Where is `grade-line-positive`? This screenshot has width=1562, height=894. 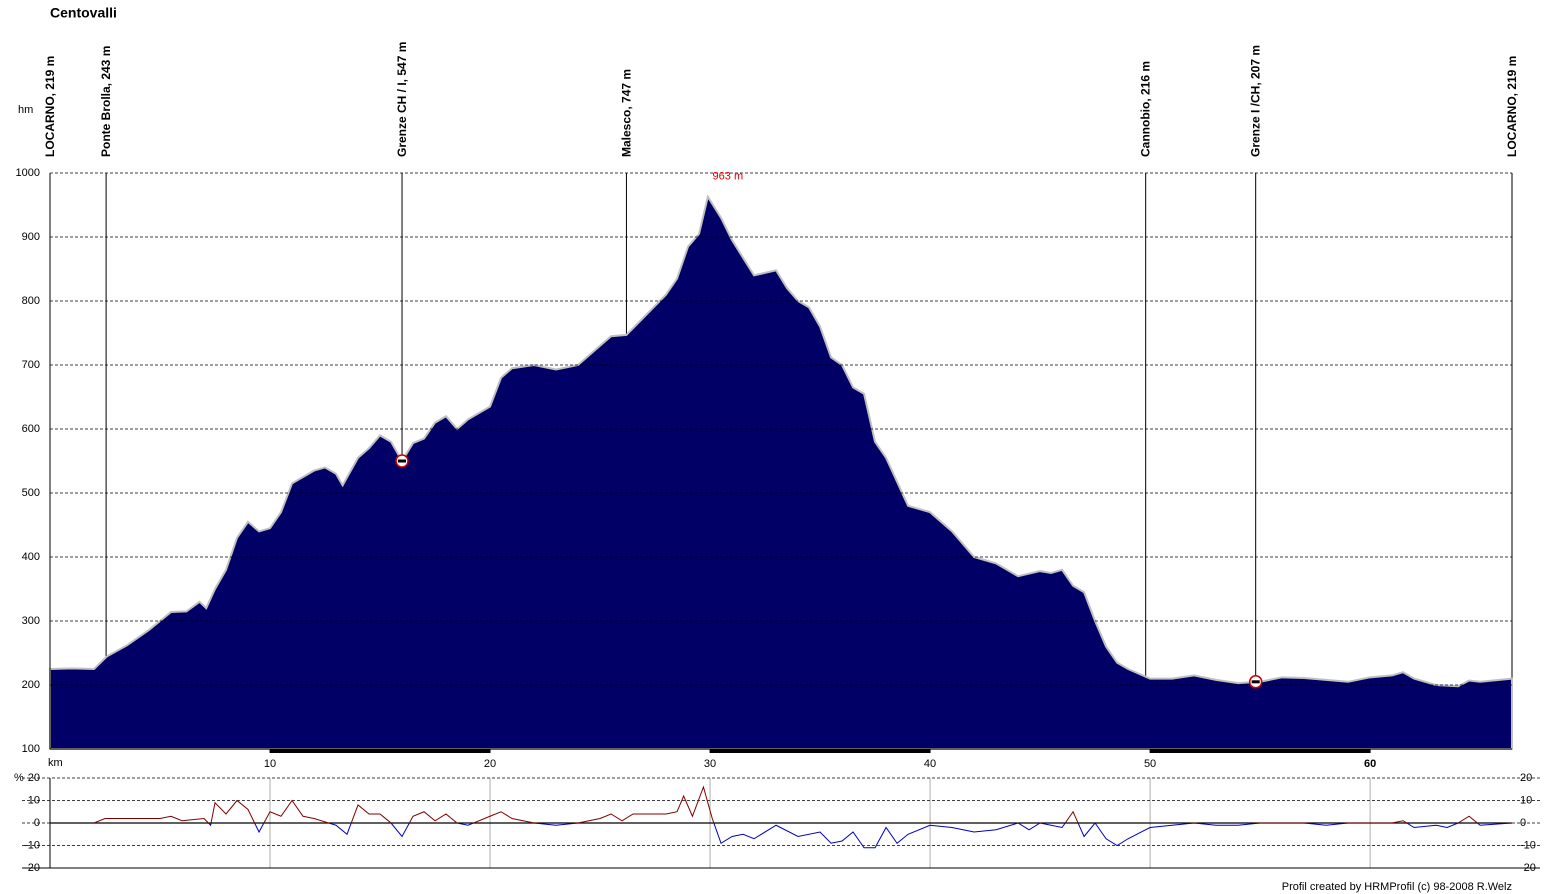
grade-line-positive is located at coordinates (802, 804).